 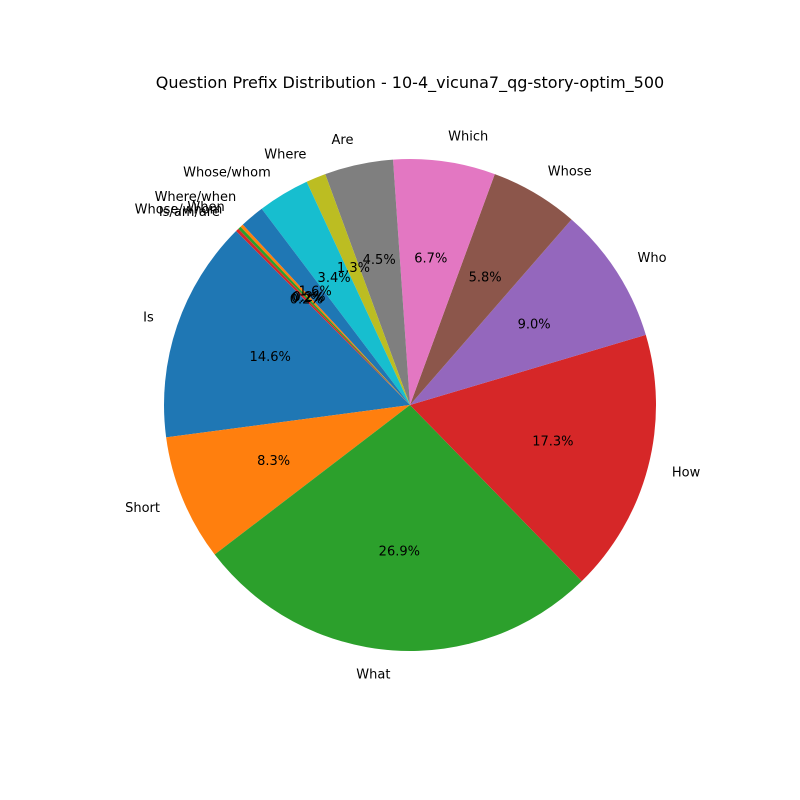 I want to click on slice-label-whose-5: Whose, so click(x=570, y=172).